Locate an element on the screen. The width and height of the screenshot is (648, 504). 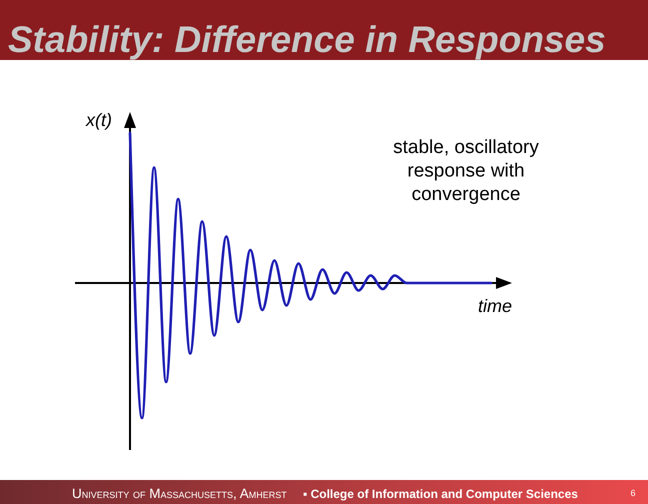
annotation: stable, oscillatory response with convergence is located at coordinates (466, 171).